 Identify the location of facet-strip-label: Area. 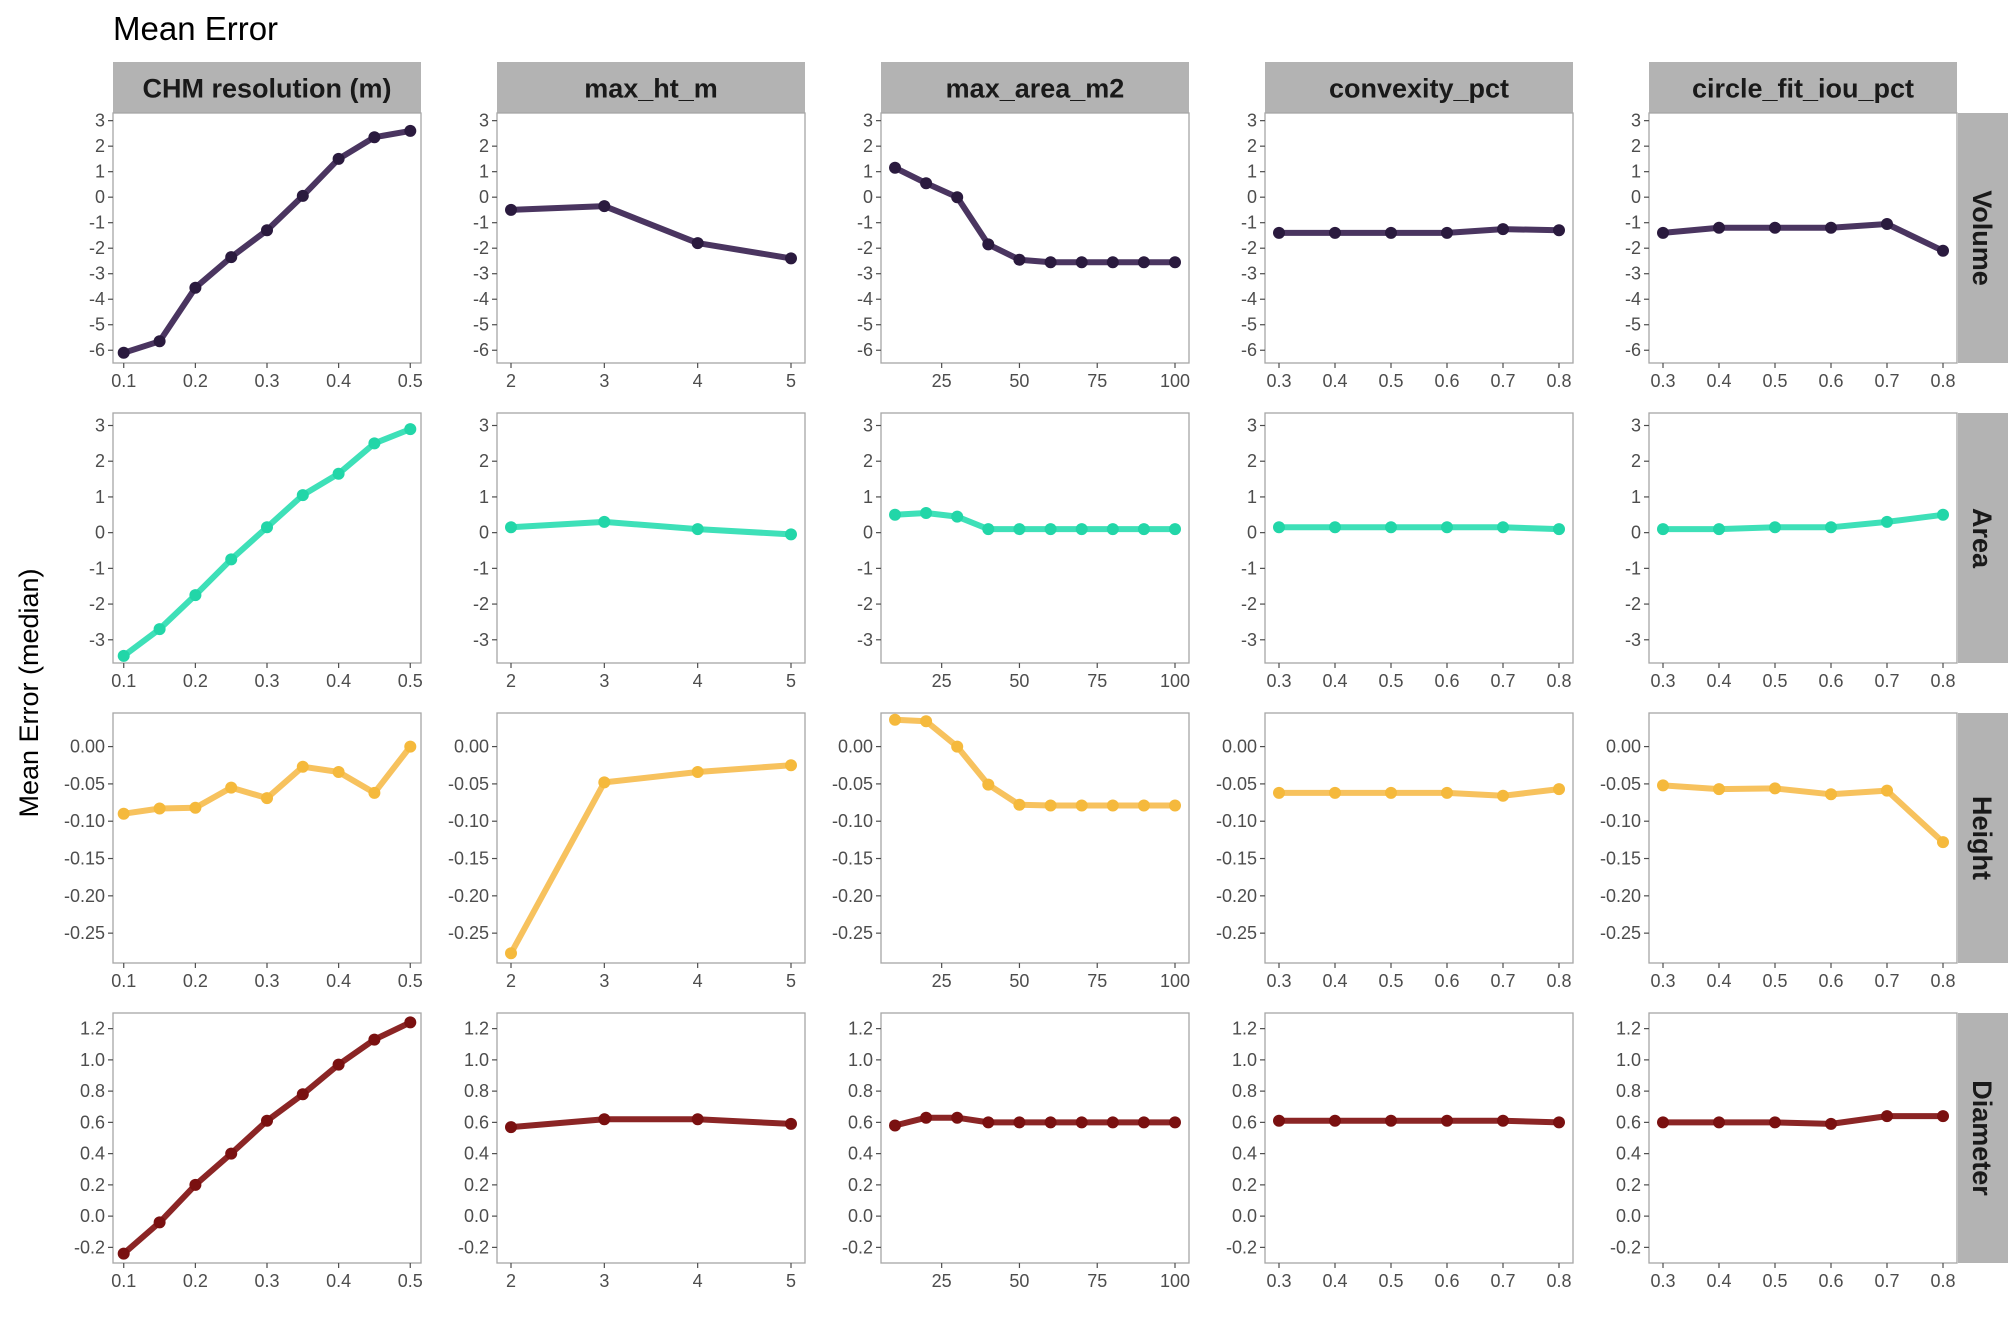
(1982, 538).